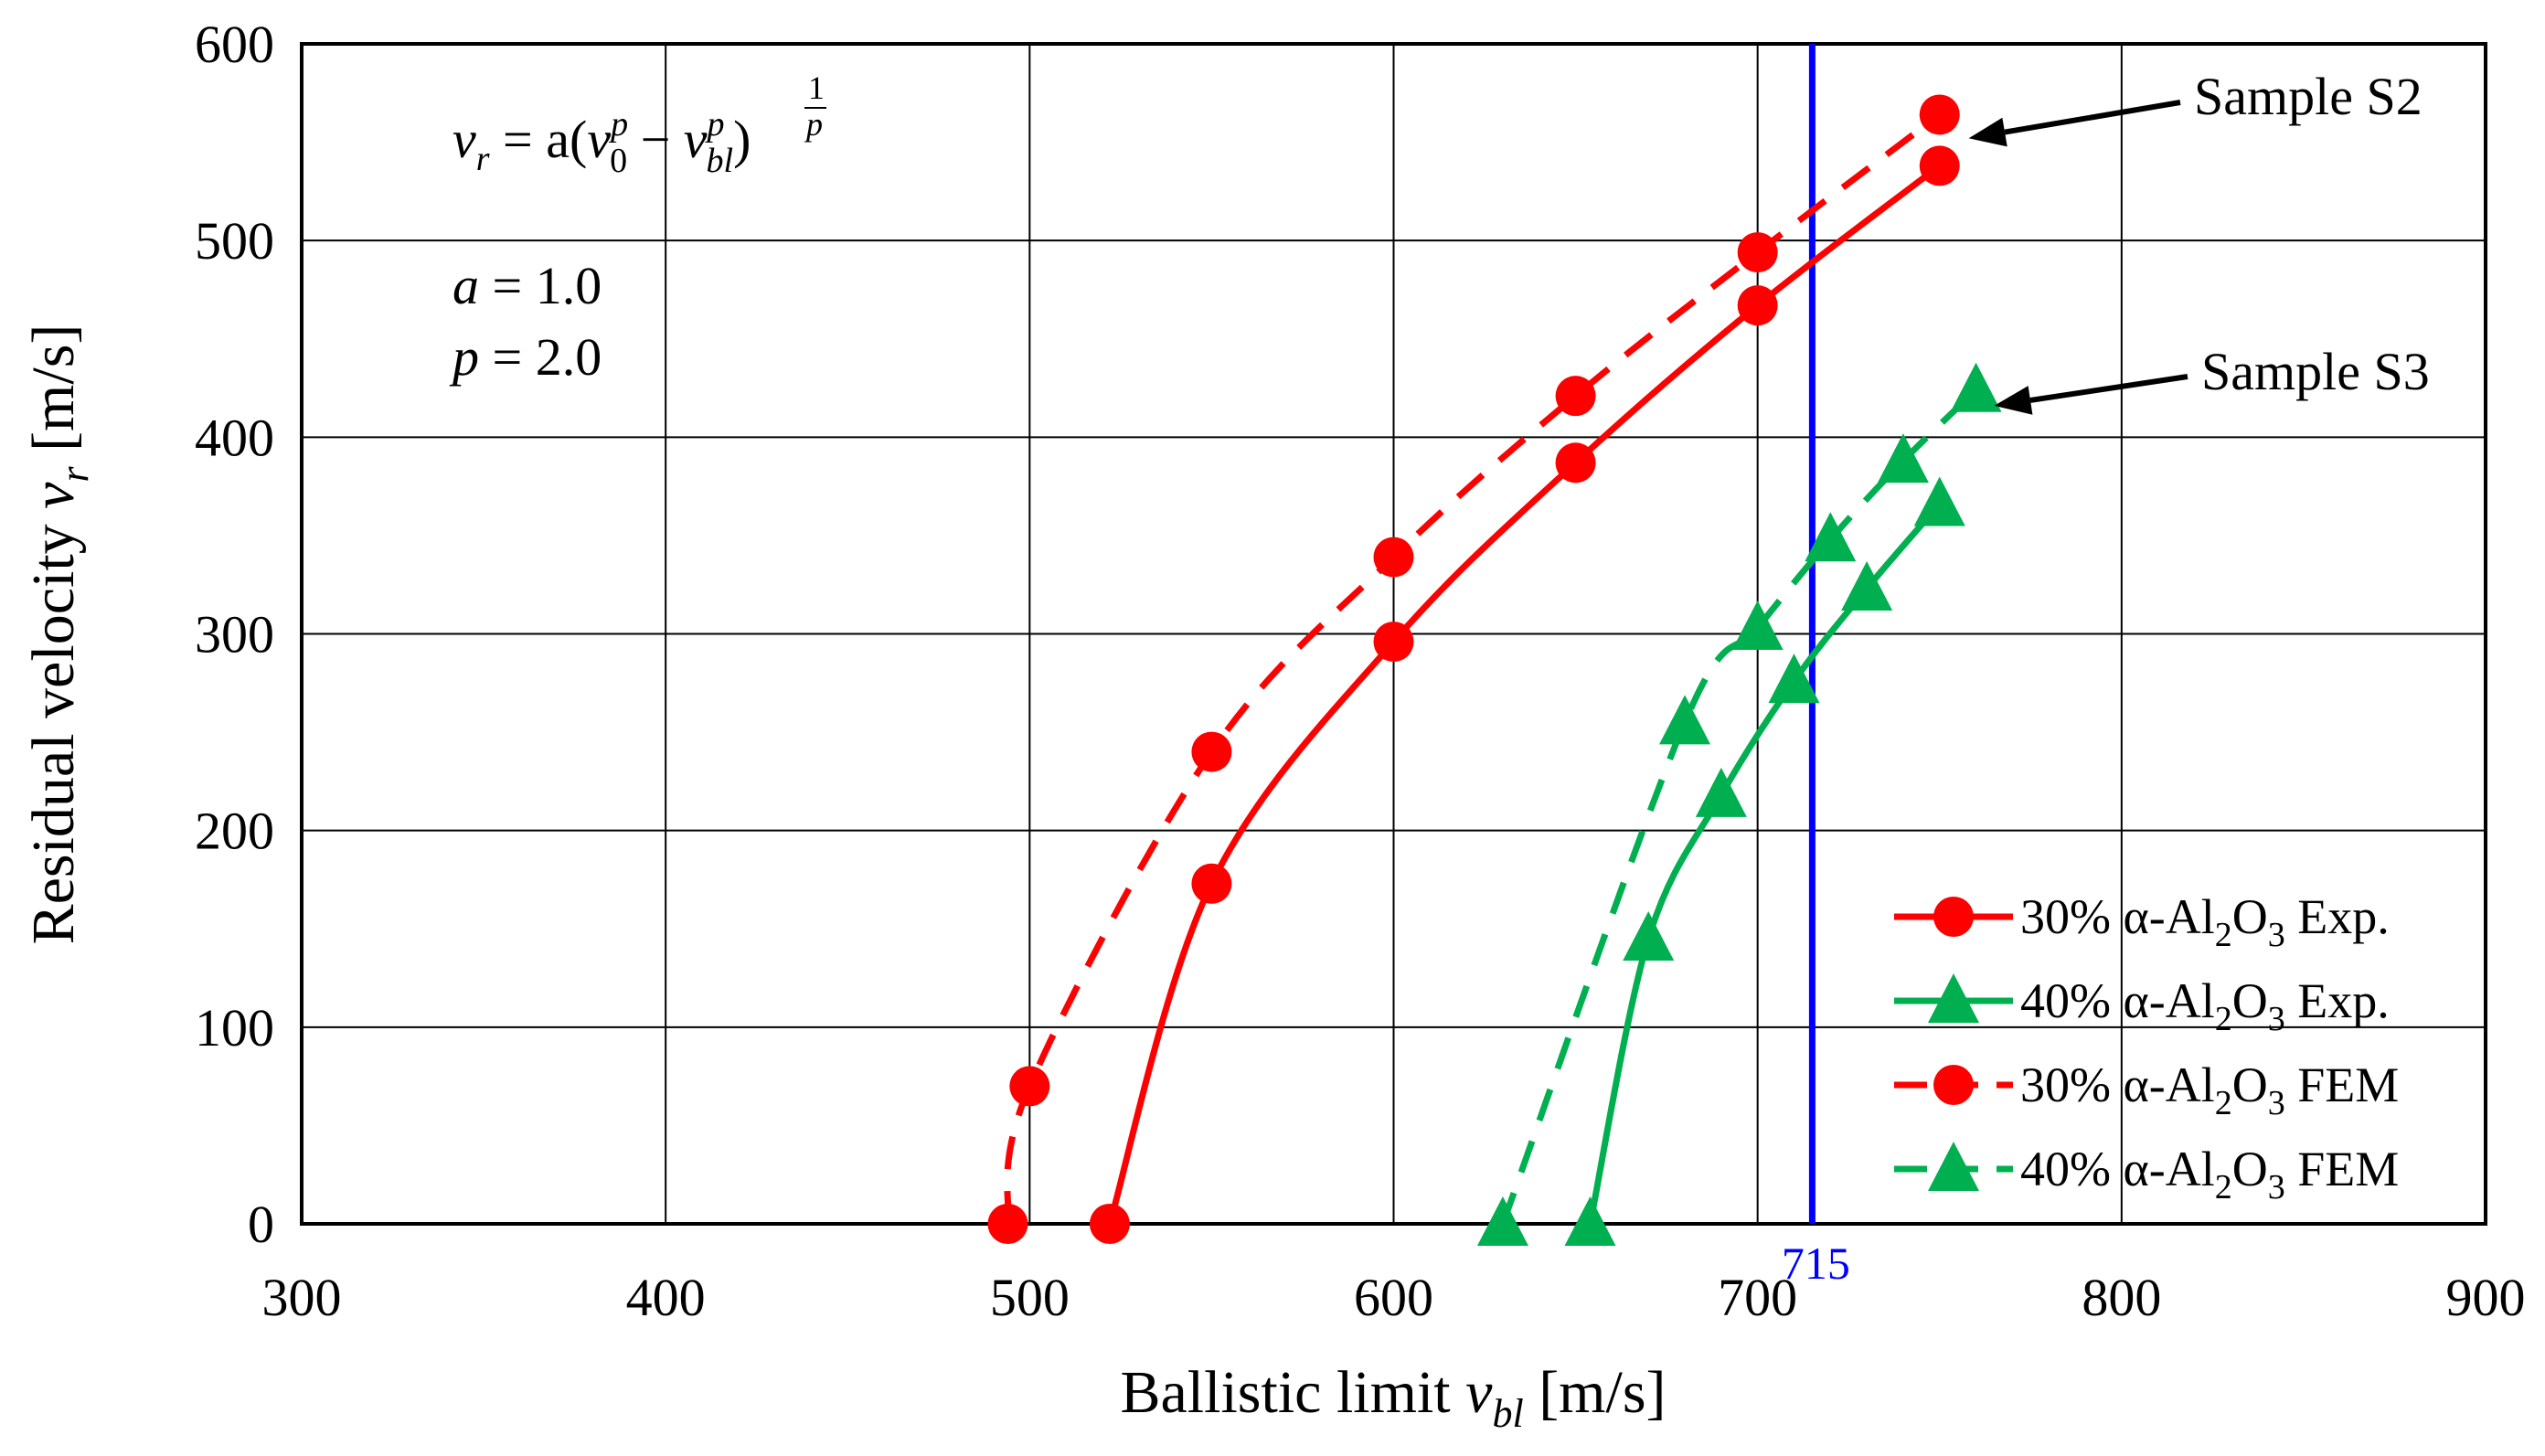 Image resolution: width=2545 pixels, height=1456 pixels. I want to click on legend-label: 40% α-Al2O3 Exp., so click(2205, 1006).